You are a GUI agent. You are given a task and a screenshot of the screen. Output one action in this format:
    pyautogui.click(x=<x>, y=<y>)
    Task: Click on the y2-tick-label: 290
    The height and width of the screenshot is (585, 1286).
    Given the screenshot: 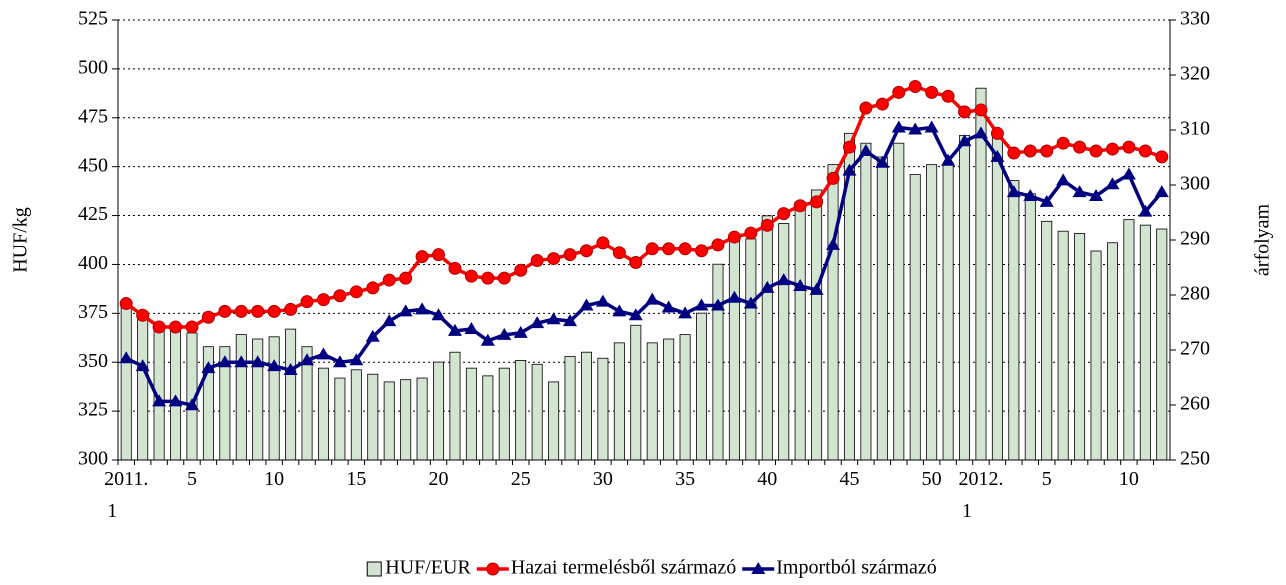 What is the action you would take?
    pyautogui.click(x=1195, y=239)
    